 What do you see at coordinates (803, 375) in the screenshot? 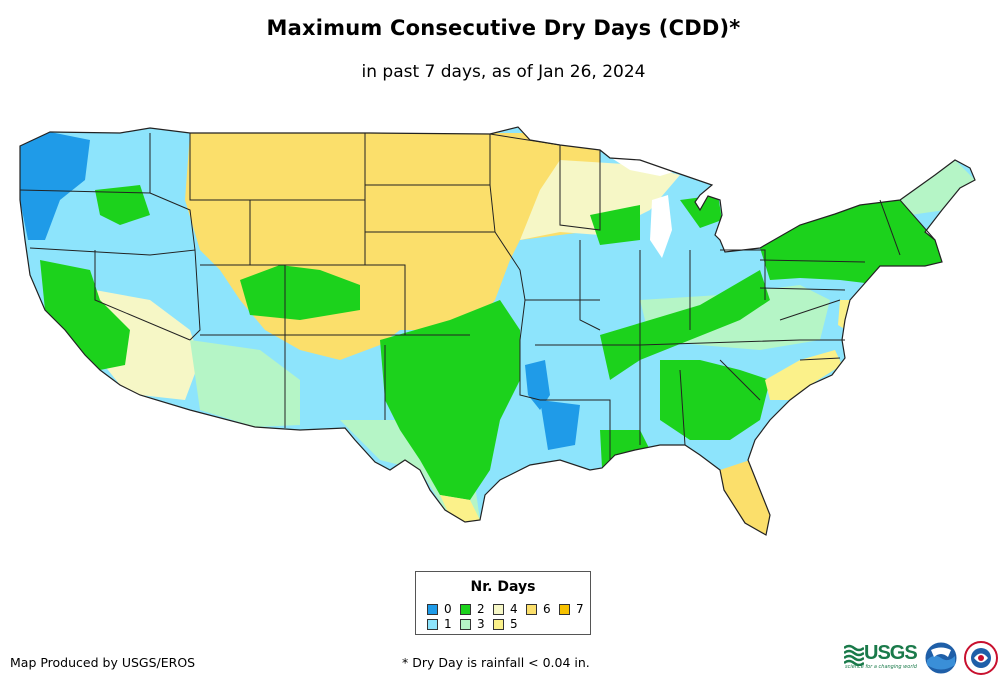
I see `region-5-days-carolinas` at bounding box center [803, 375].